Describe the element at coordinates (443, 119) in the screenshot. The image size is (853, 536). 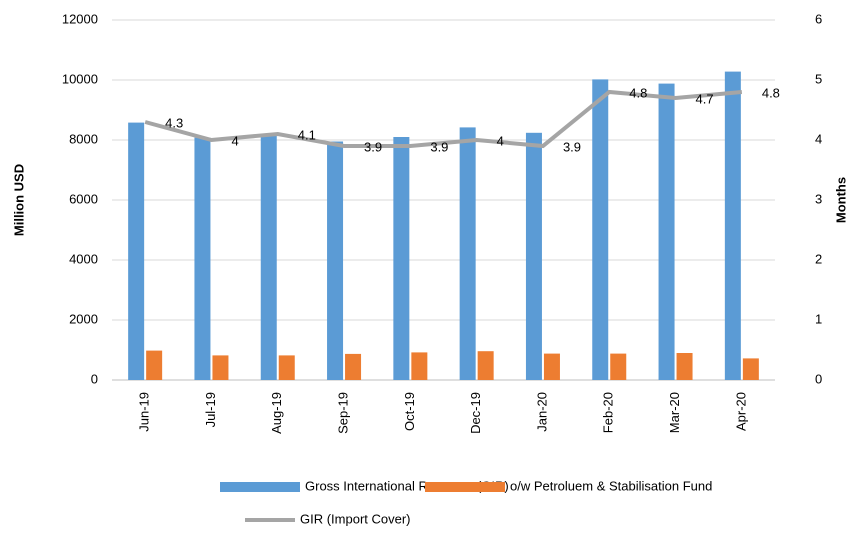
I see `line` at that location.